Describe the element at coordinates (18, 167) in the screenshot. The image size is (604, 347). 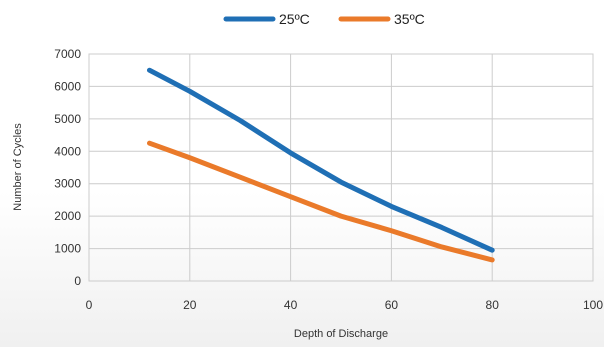
I see `y-axis-label: Number of Cycles` at that location.